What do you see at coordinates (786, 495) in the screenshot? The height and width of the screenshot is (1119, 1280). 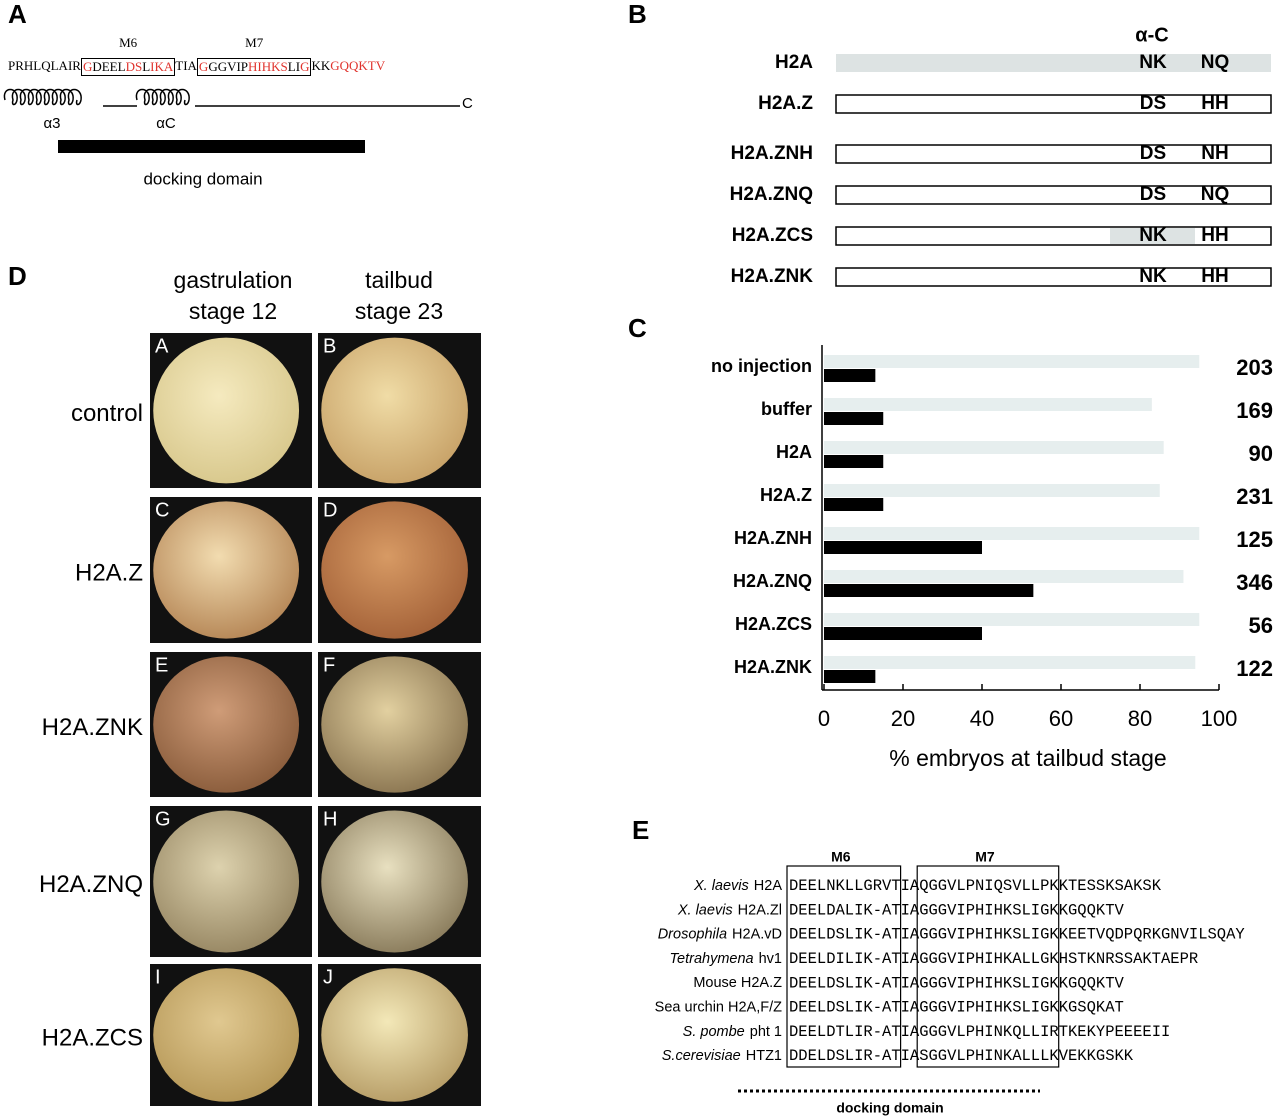 I see `category-label: H2A.Z` at bounding box center [786, 495].